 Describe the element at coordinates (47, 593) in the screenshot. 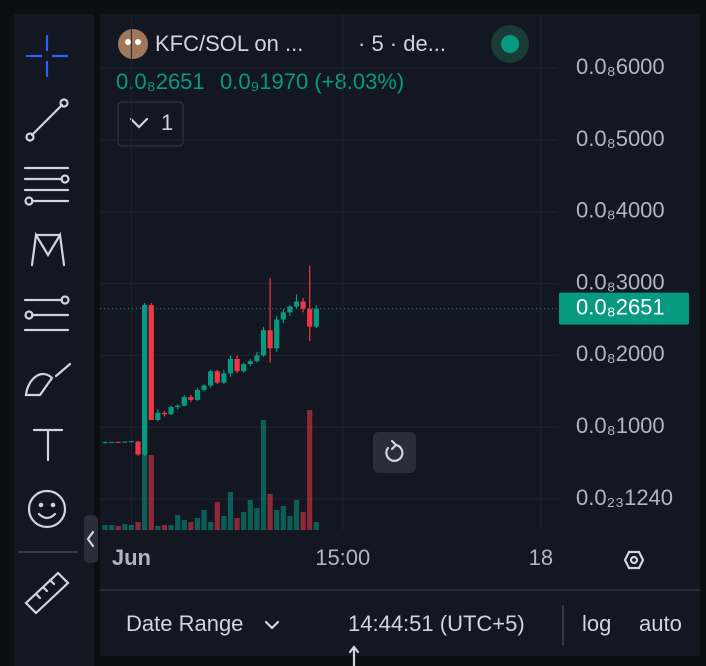

I see `ruler-tool` at that location.